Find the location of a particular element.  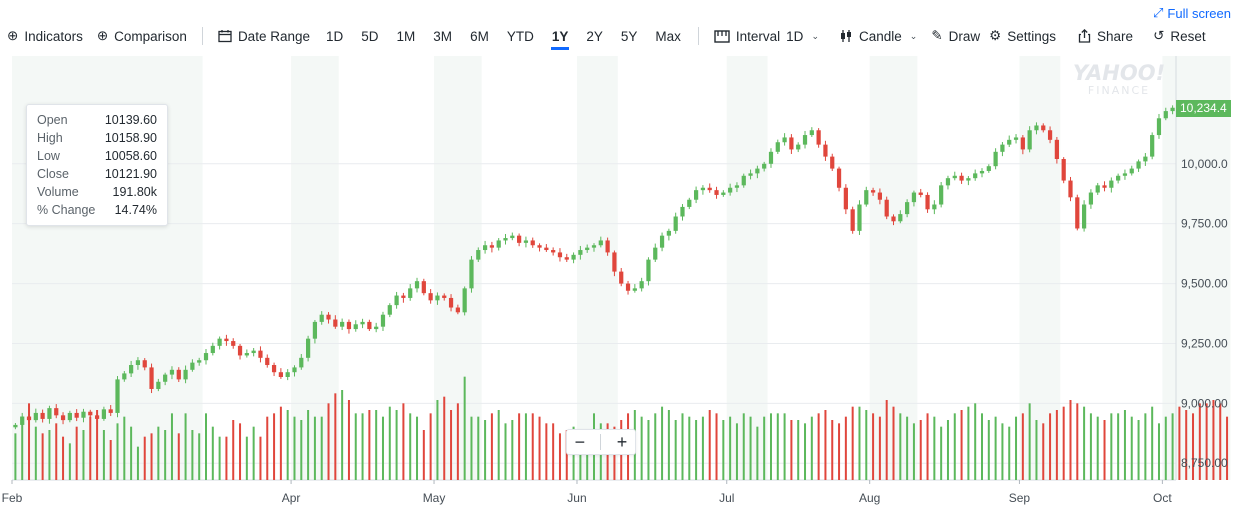

interval-button: Interval 1D ⌄ is located at coordinates (766, 36).